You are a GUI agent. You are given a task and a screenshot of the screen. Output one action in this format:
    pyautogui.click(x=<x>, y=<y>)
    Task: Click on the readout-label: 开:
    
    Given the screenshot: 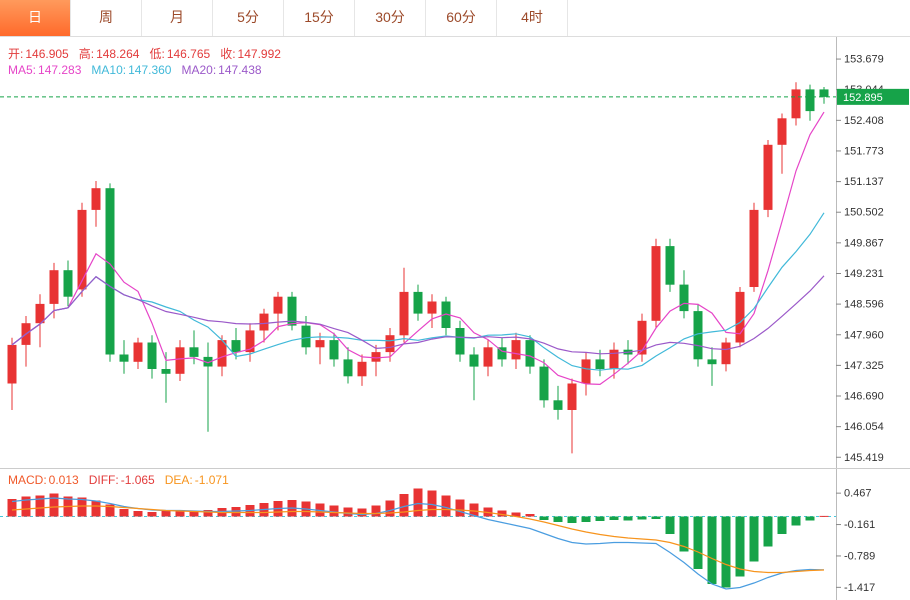 What is the action you would take?
    pyautogui.click(x=16, y=54)
    